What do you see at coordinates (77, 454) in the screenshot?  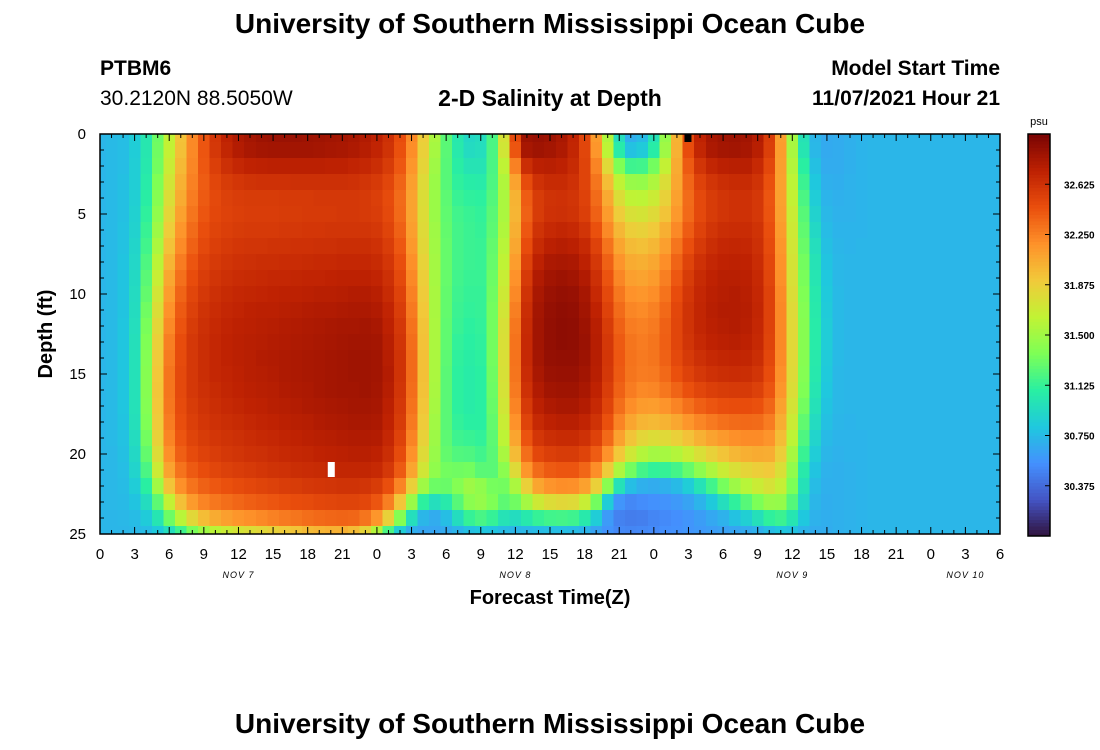 I see `y-tick-label: 20` at bounding box center [77, 454].